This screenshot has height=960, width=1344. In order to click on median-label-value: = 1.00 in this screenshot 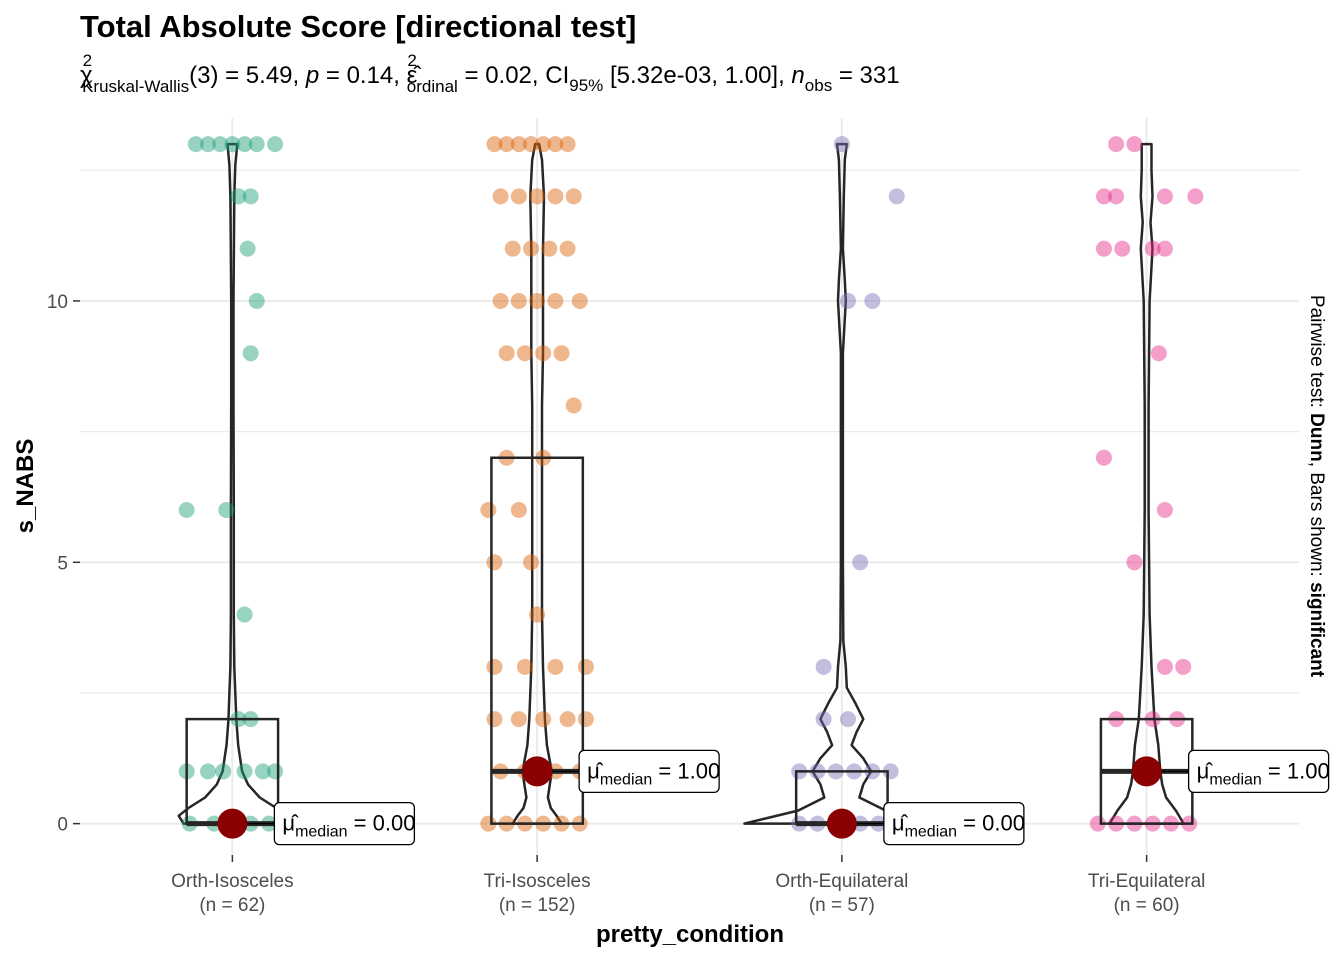, I will do `click(686, 770)`.